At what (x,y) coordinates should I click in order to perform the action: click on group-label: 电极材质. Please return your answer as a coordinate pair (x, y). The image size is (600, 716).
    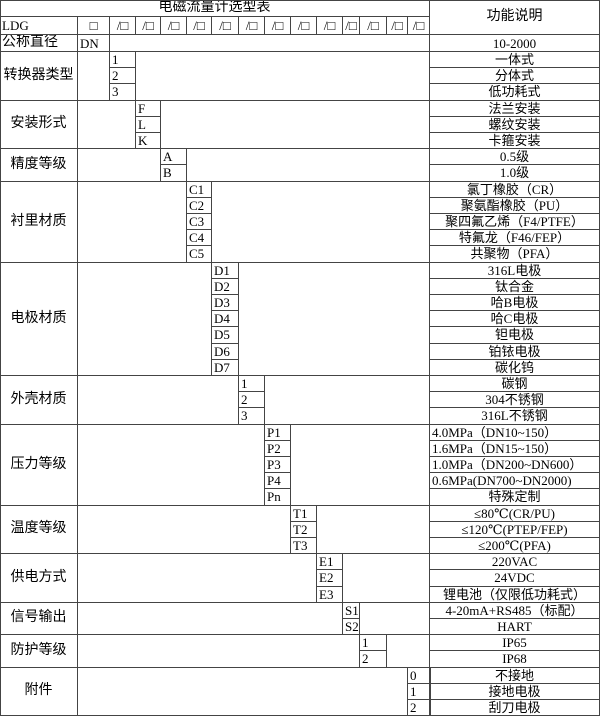
    Looking at the image, I should click on (39, 319).